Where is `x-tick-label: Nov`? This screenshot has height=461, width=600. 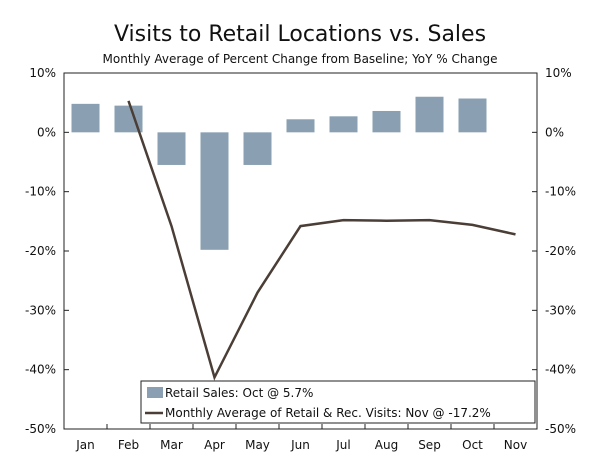
x-tick-label: Nov is located at coordinates (515, 445).